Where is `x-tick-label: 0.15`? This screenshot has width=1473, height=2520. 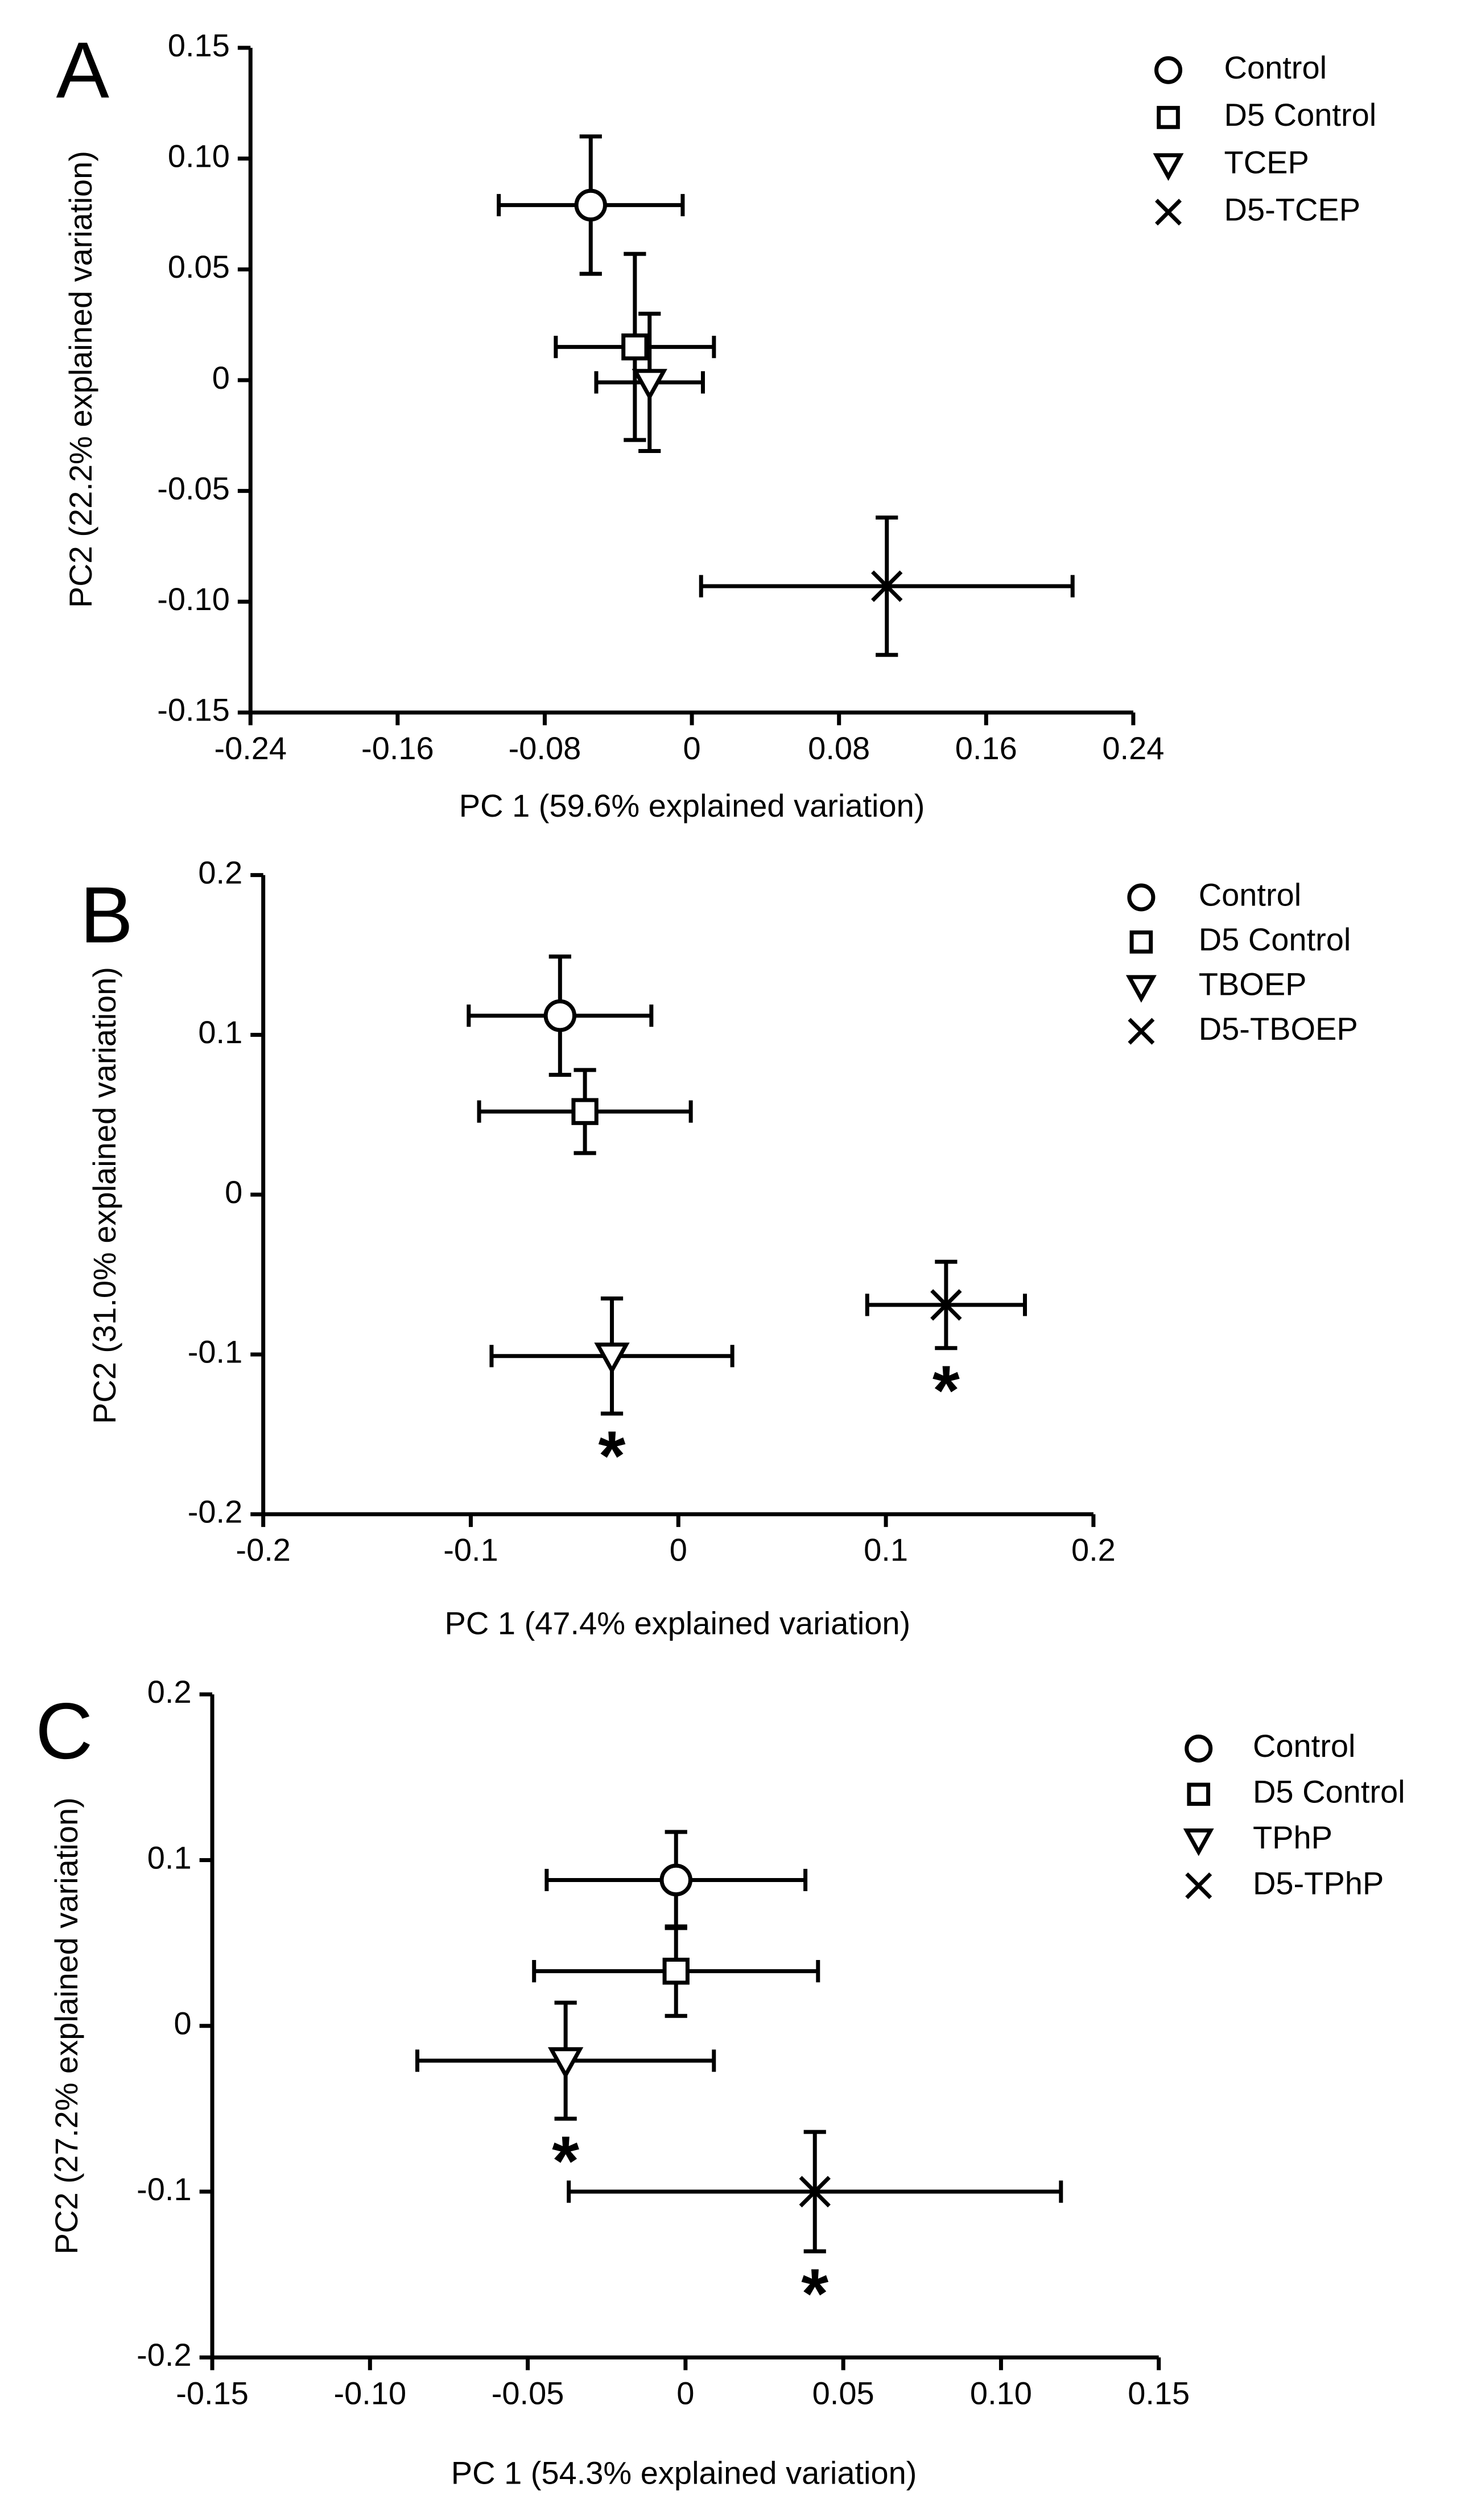
x-tick-label: 0.15 is located at coordinates (1159, 2393).